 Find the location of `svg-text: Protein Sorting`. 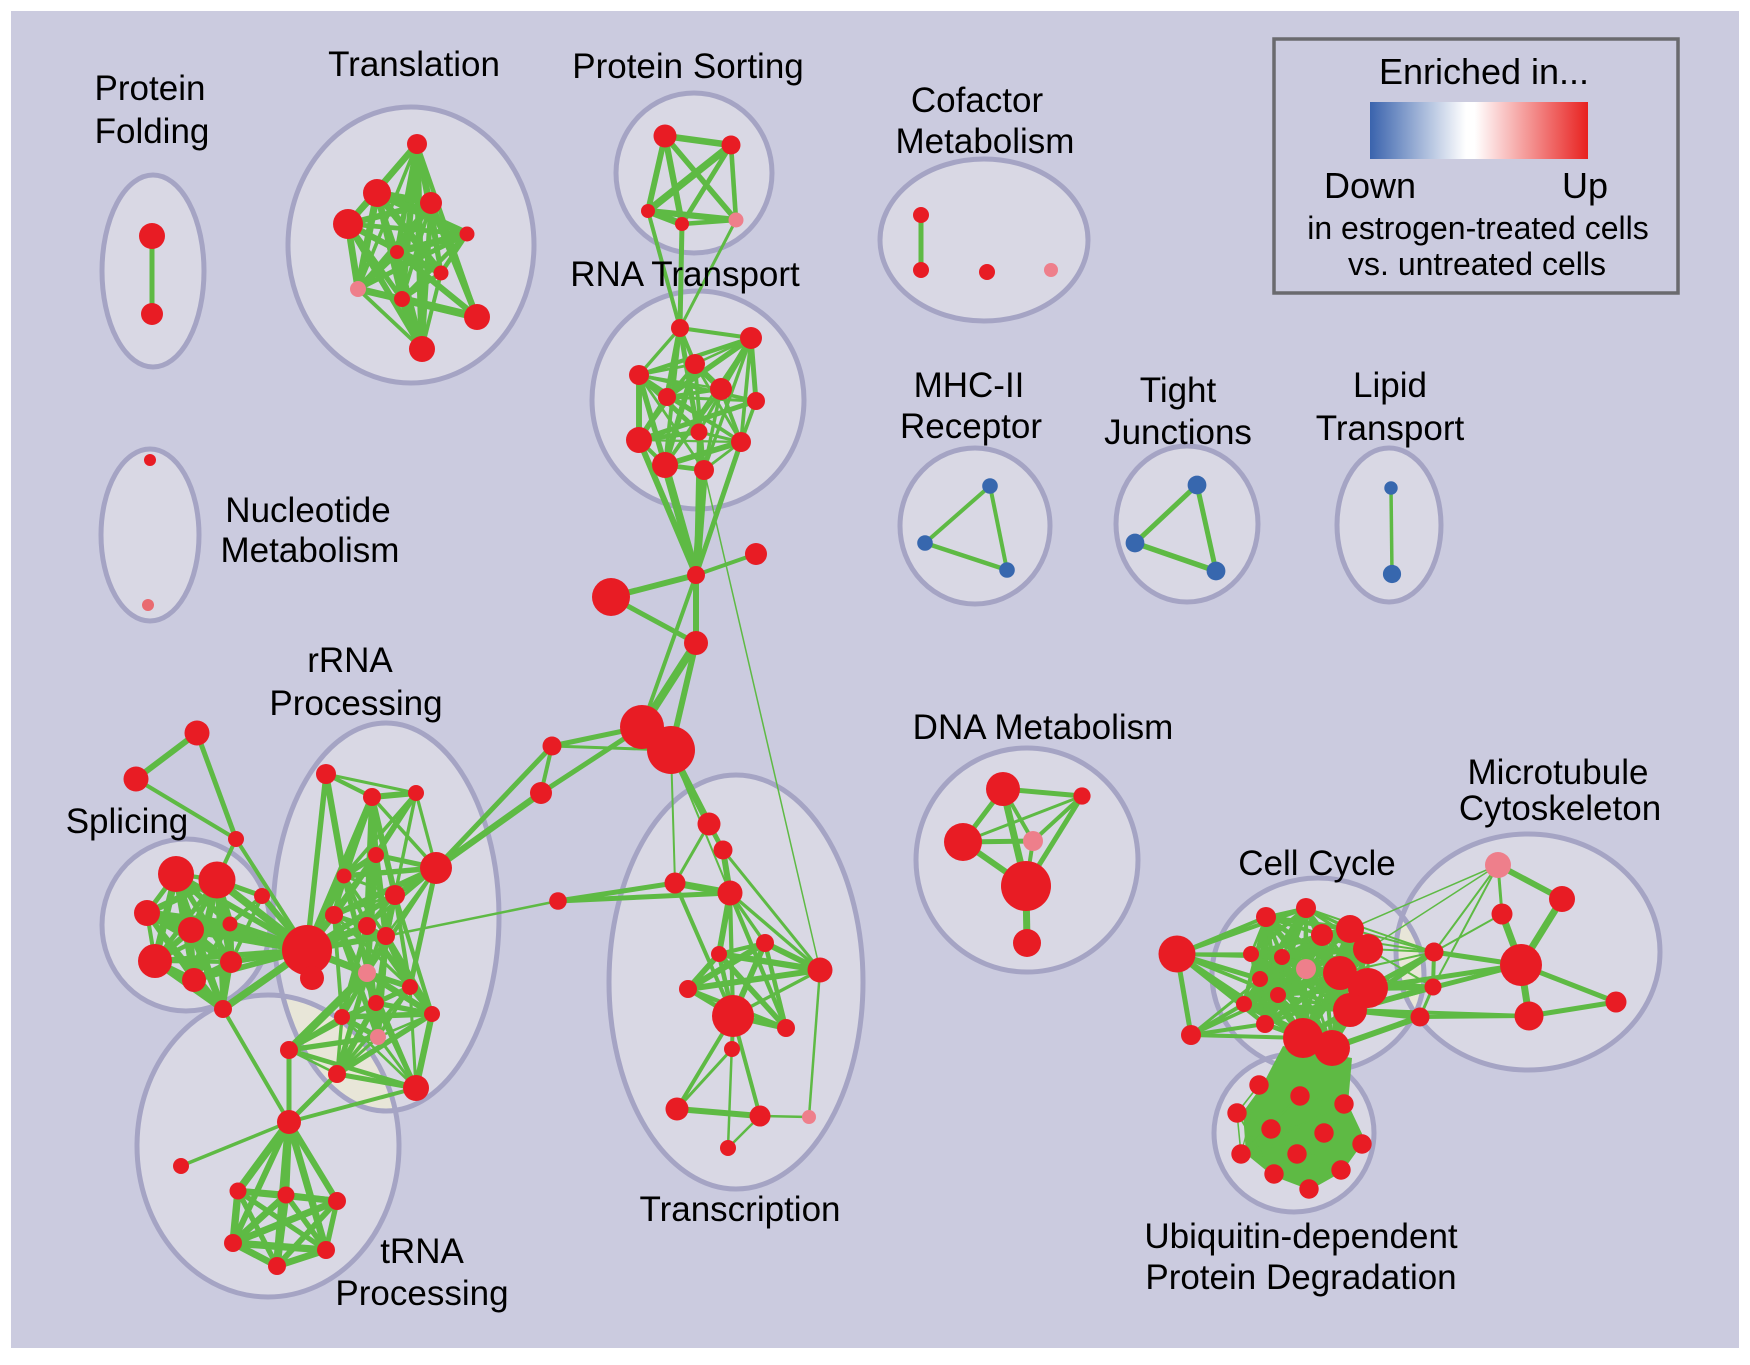

svg-text: Protein Sorting is located at coordinates (688, 66).